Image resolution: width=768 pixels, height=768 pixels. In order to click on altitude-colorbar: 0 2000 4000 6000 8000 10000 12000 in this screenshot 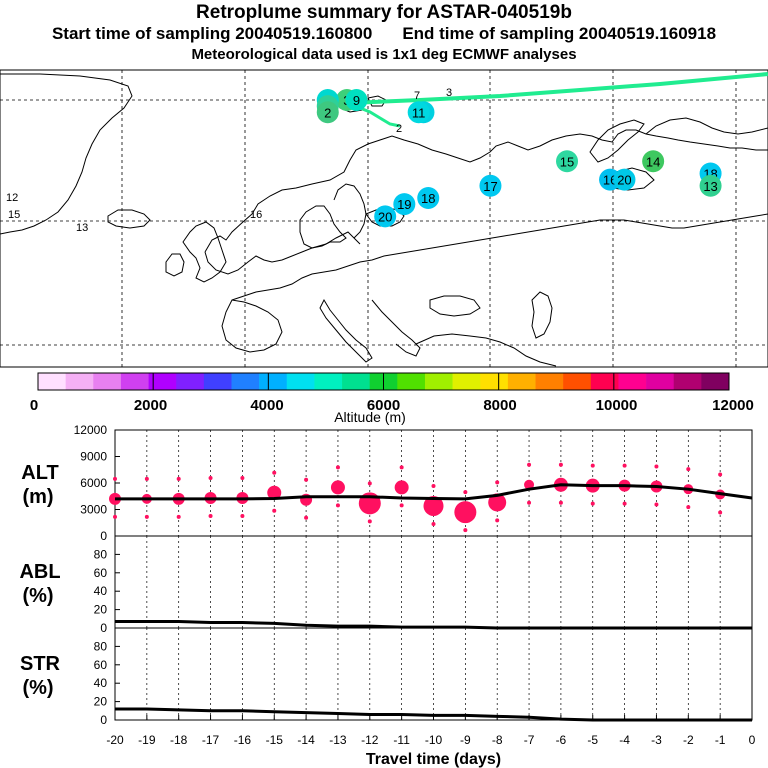, I will do `click(392, 393)`.